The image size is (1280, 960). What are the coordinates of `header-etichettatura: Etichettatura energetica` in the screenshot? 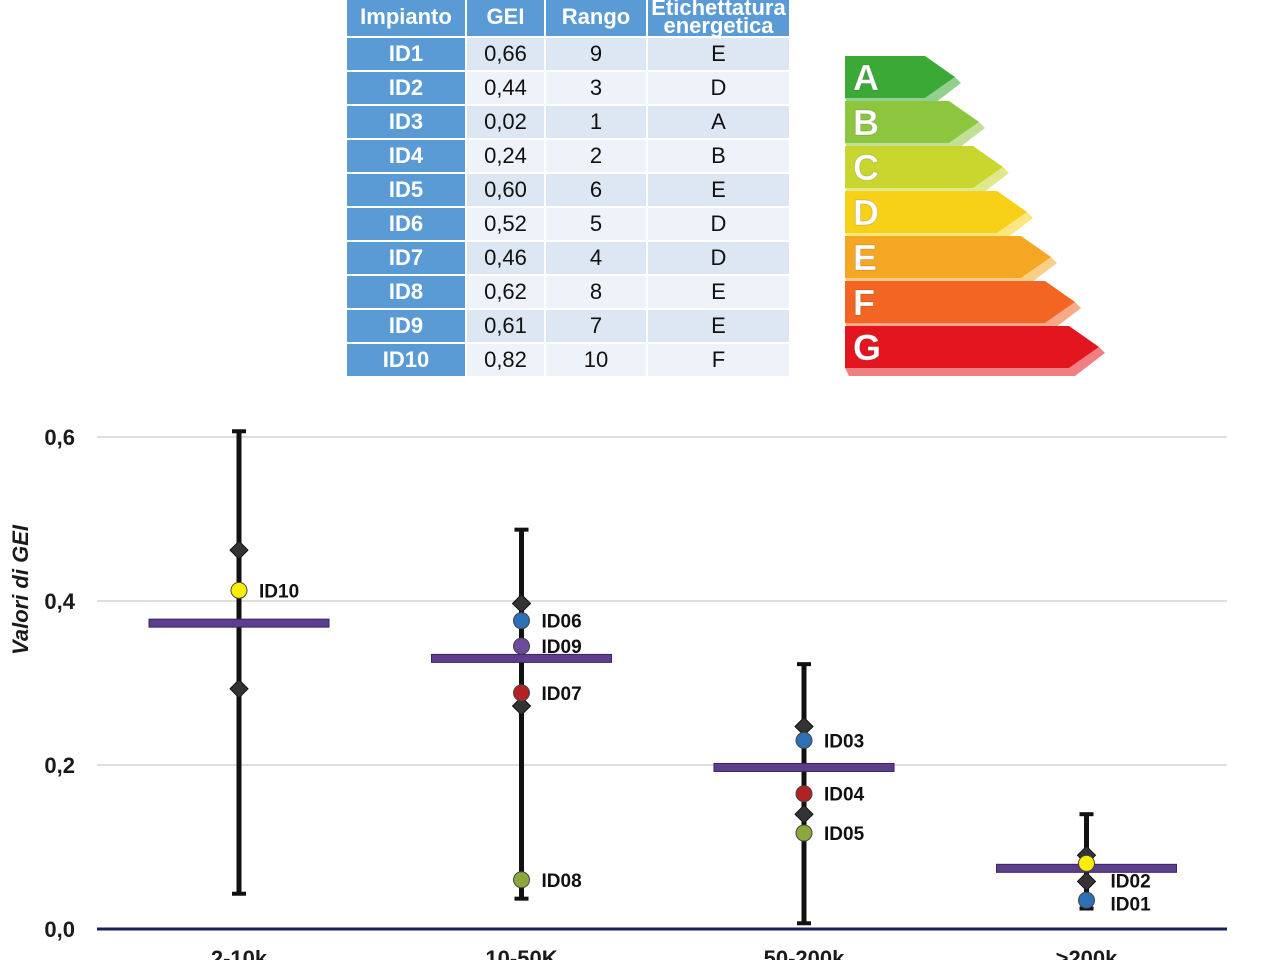 It's located at (718, 19).